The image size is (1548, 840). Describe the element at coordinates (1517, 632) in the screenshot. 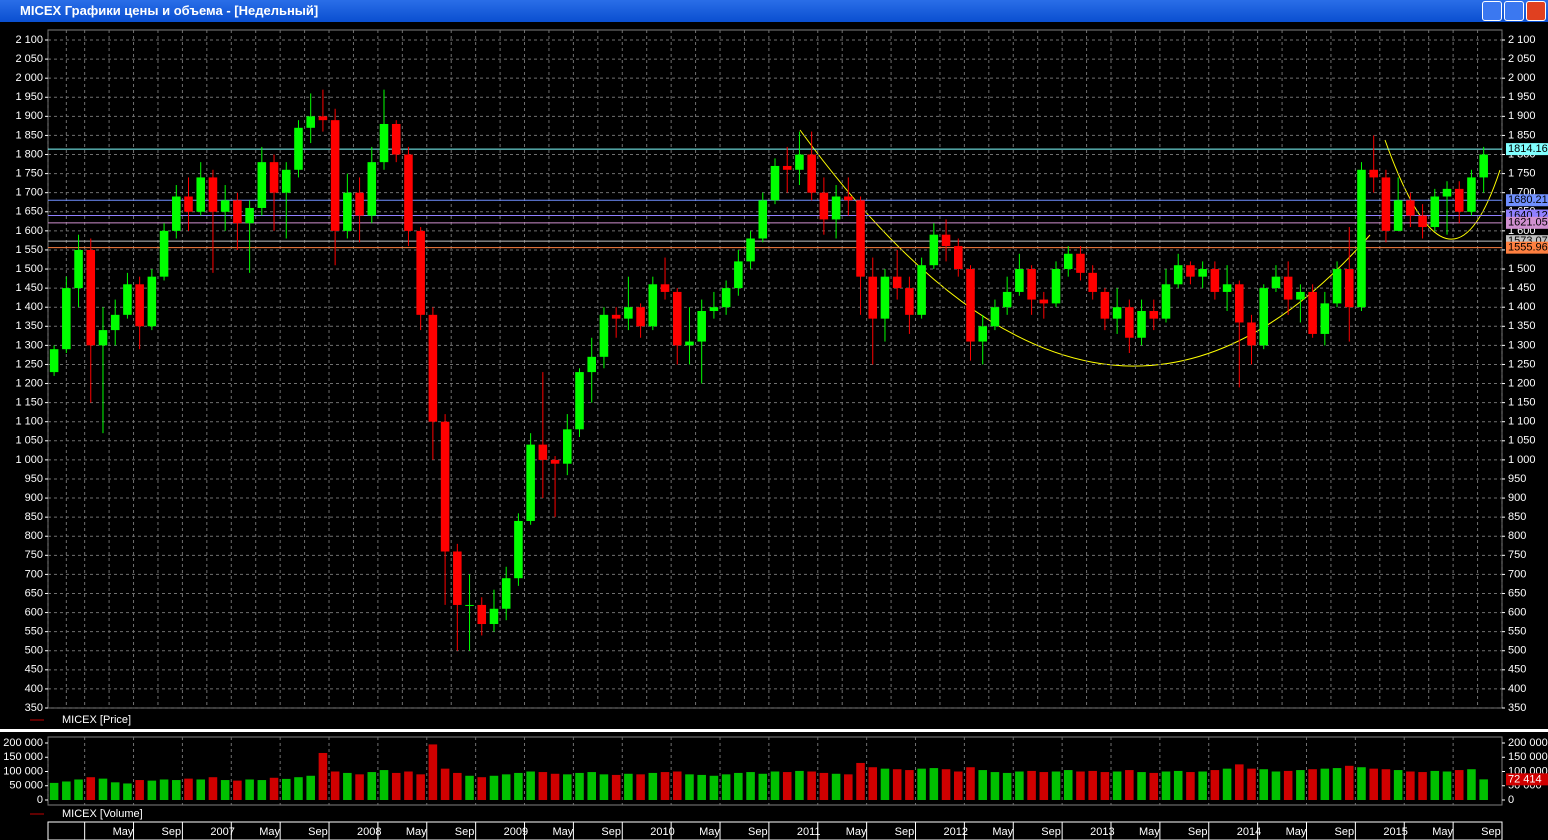

I see `y-tick-label: 550` at that location.